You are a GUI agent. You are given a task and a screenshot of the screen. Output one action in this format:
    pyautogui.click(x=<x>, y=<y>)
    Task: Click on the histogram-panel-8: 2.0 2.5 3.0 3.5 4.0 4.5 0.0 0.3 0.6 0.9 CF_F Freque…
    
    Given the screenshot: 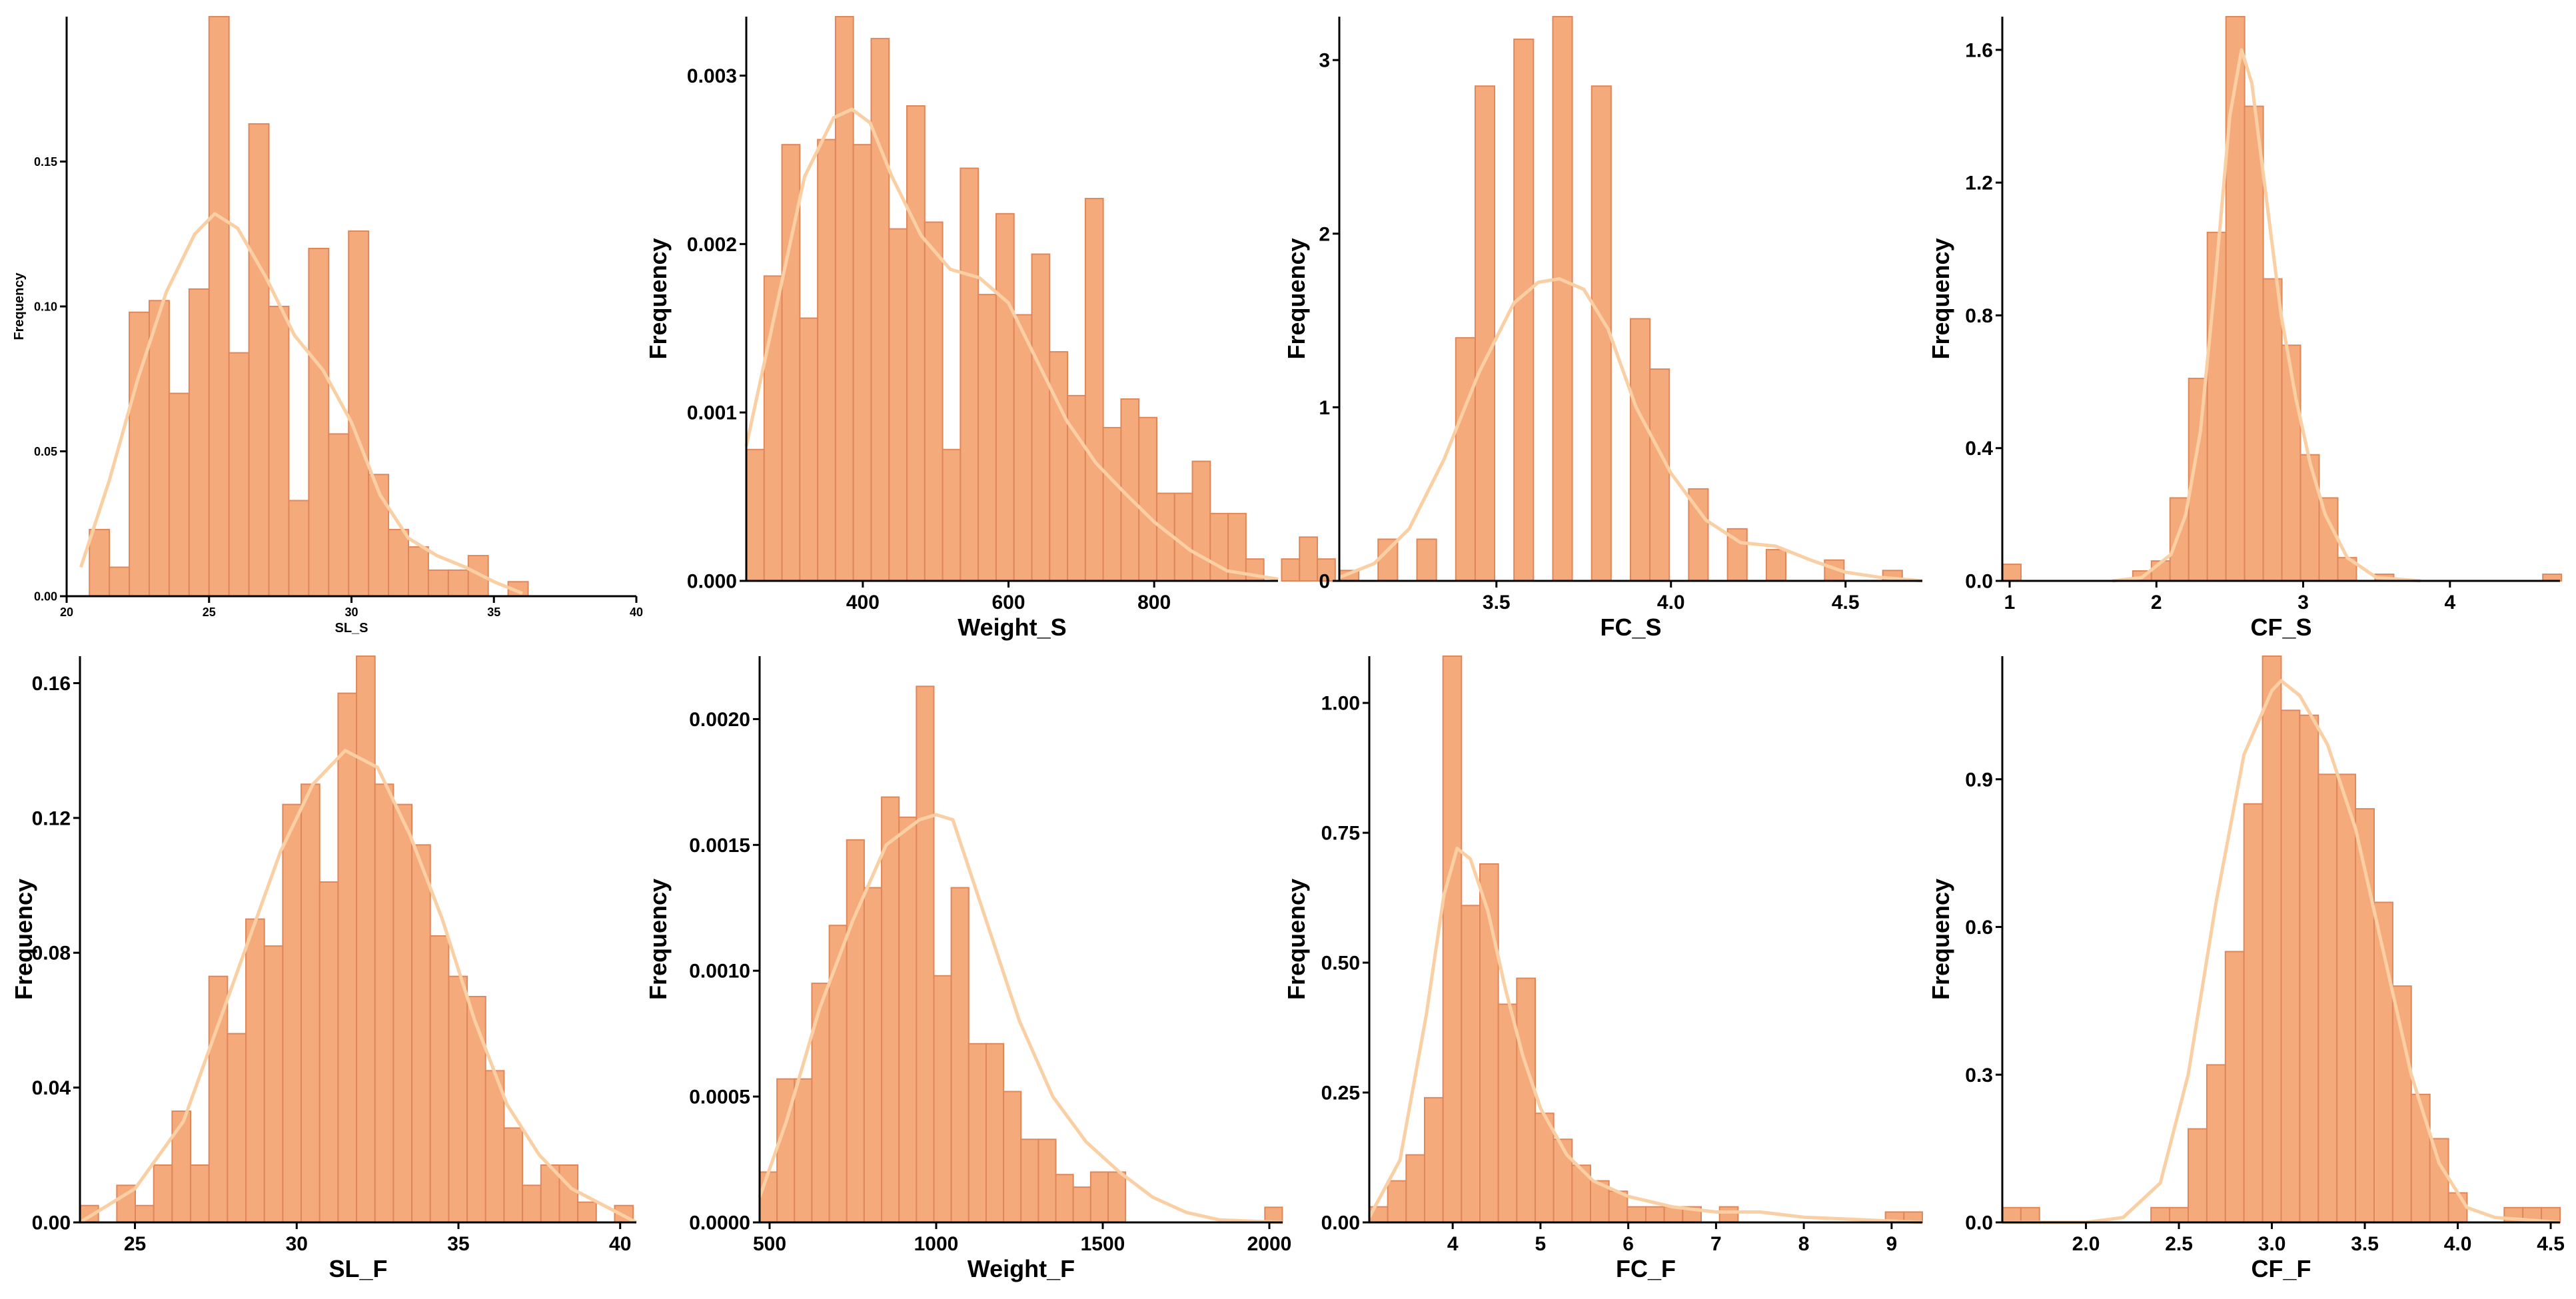 What is the action you would take?
    pyautogui.click(x=2246, y=968)
    